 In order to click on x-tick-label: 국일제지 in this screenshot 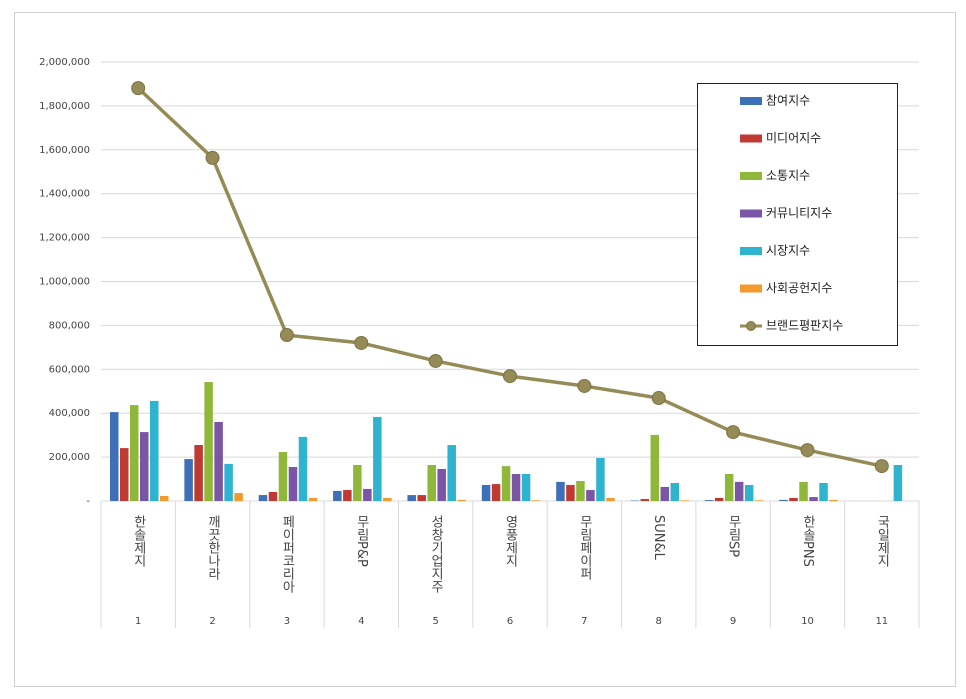, I will do `click(881, 541)`.